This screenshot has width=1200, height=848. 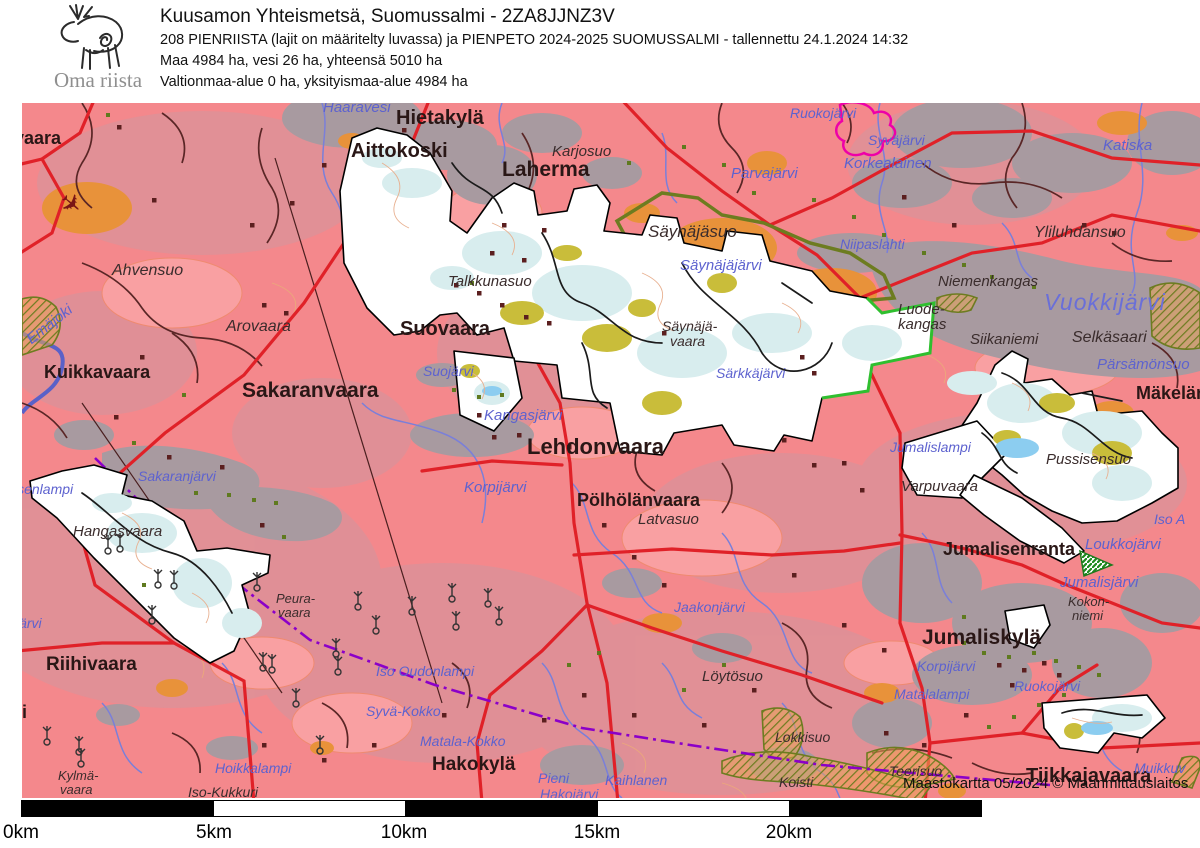 I want to click on map-label: Syväjärvi, so click(x=896, y=140).